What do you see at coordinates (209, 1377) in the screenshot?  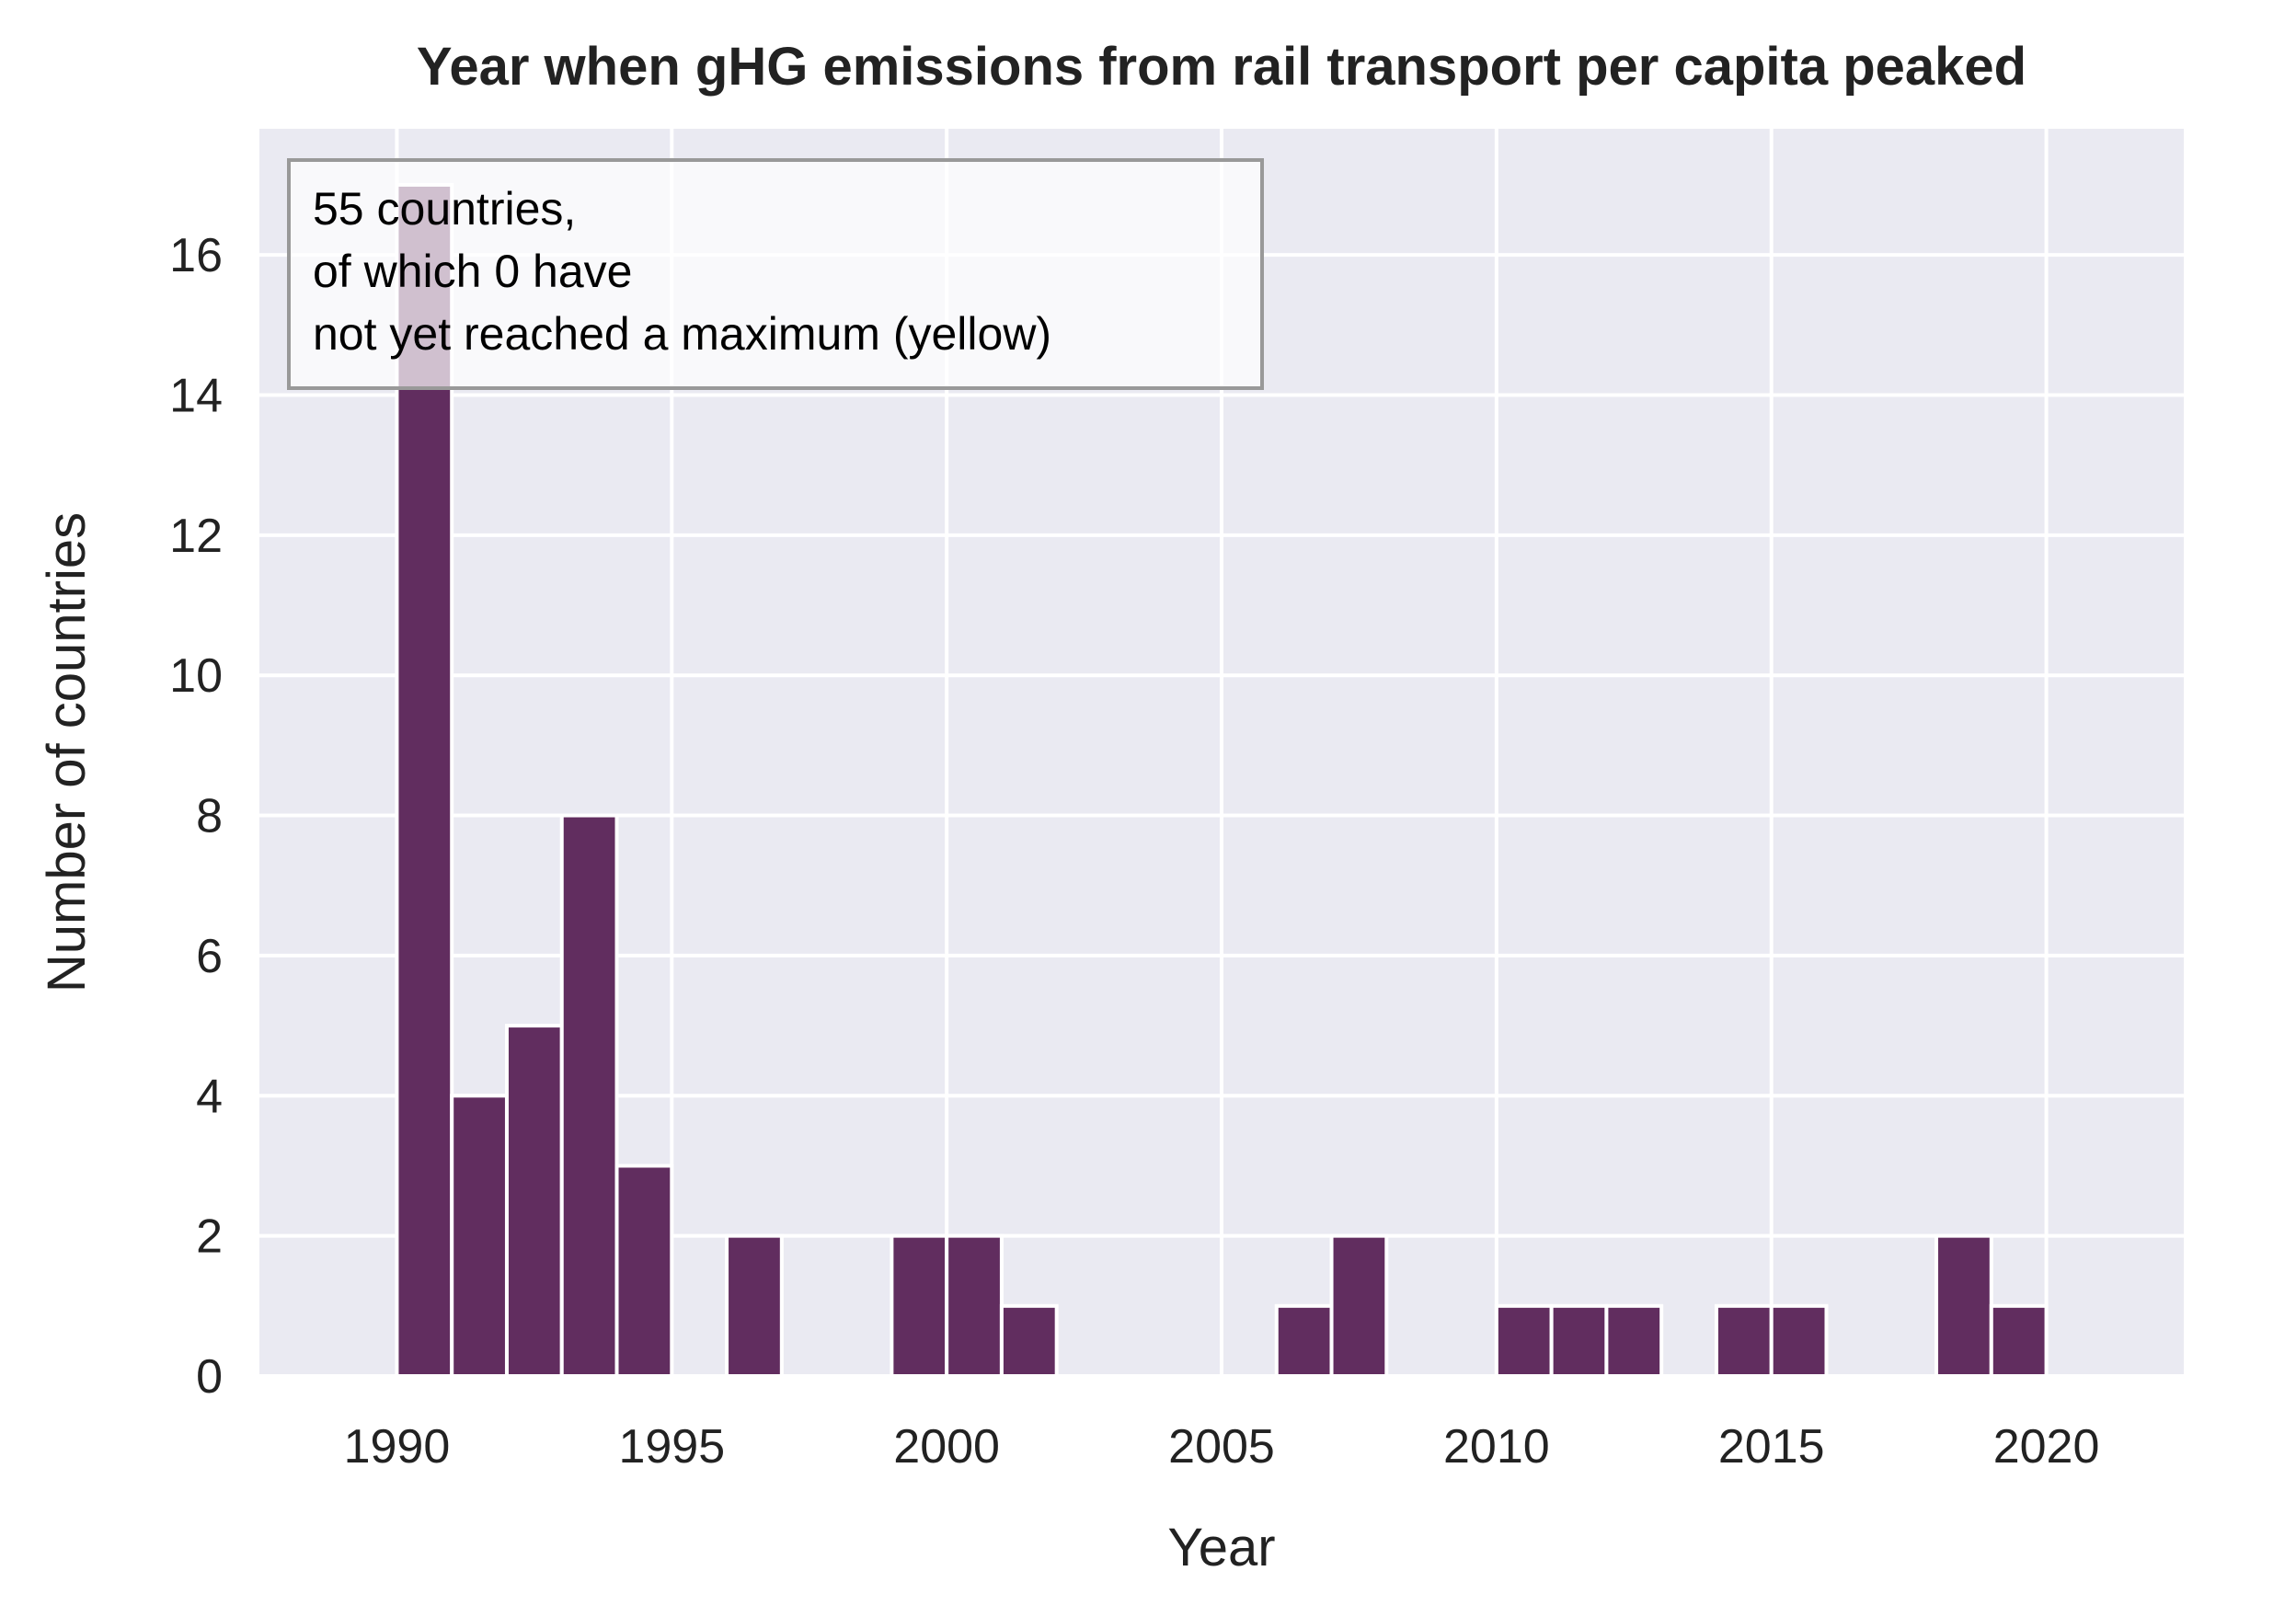 I see `y-tick-label: 0` at bounding box center [209, 1377].